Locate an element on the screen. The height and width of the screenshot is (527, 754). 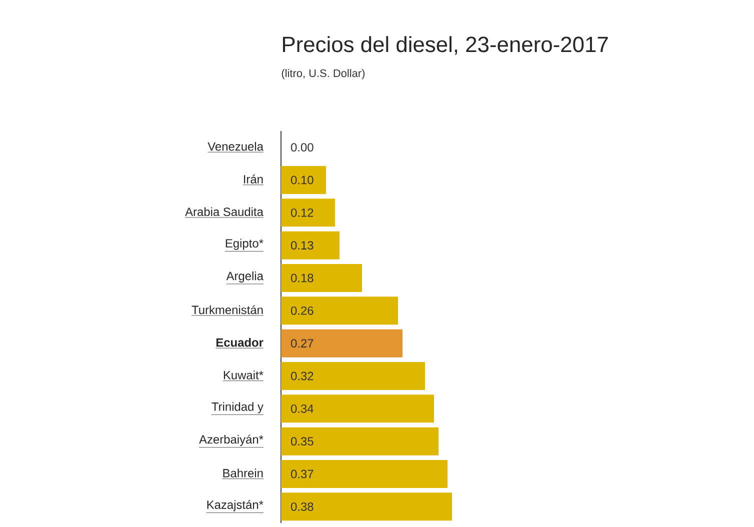
y-tick-label: Arabia Saudita is located at coordinates (224, 211).